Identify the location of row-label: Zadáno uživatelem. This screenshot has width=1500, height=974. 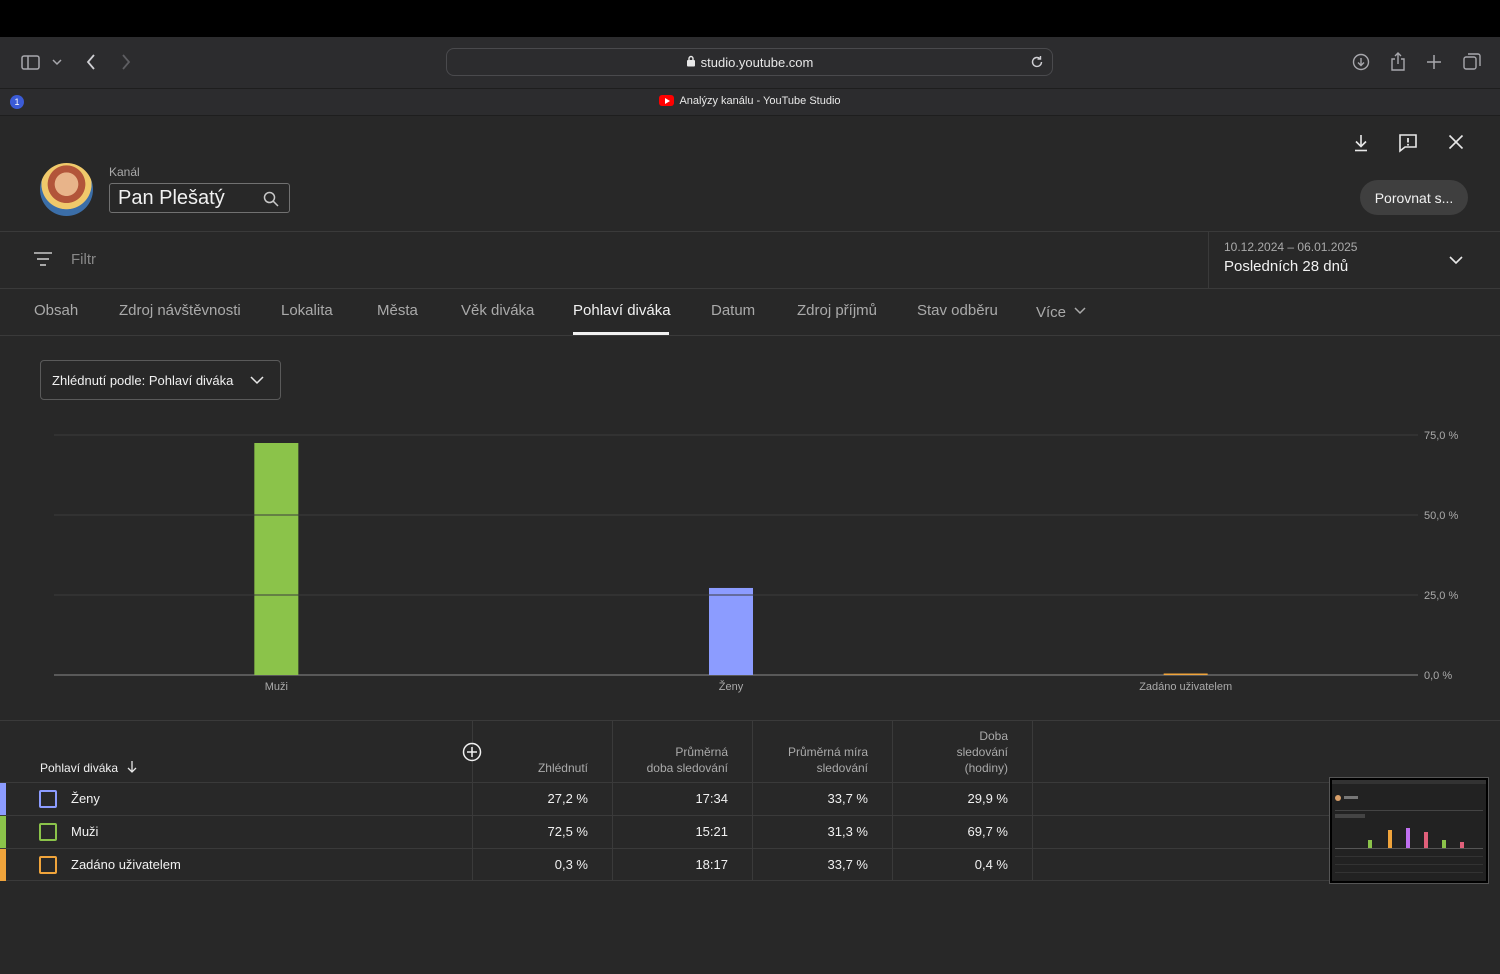
(126, 864).